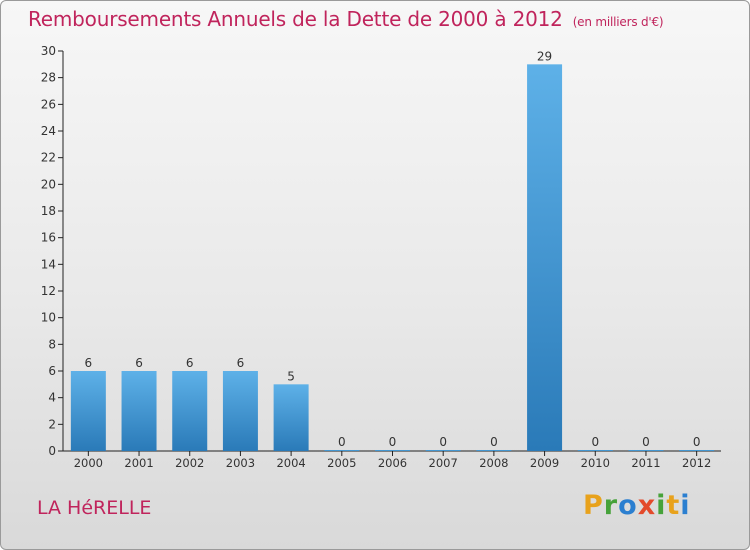  Describe the element at coordinates (493, 463) in the screenshot. I see `x-tick-label: 2008` at that location.